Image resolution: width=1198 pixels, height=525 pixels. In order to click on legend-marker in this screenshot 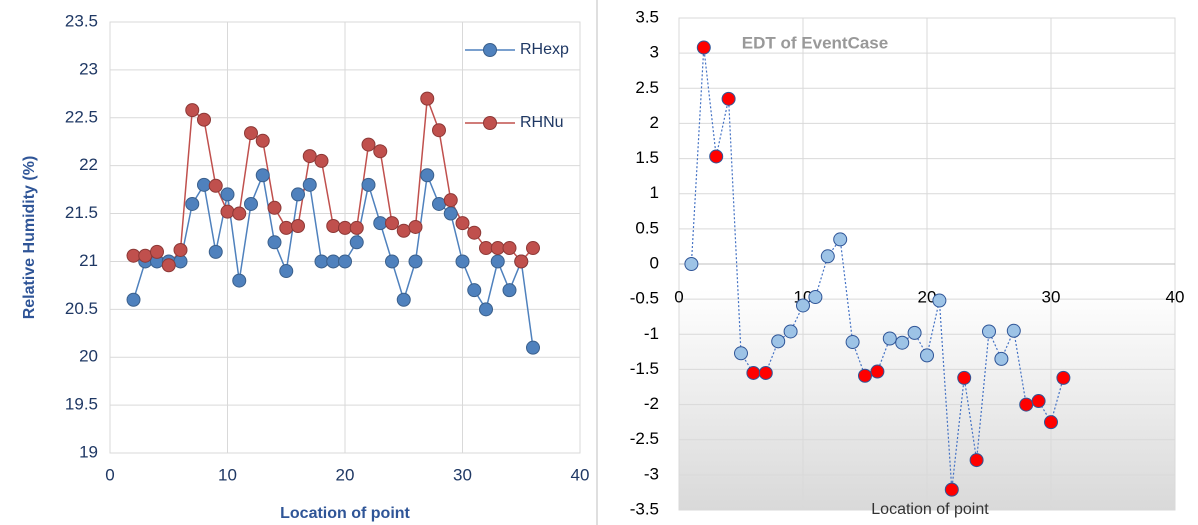, I will do `click(490, 123)`.